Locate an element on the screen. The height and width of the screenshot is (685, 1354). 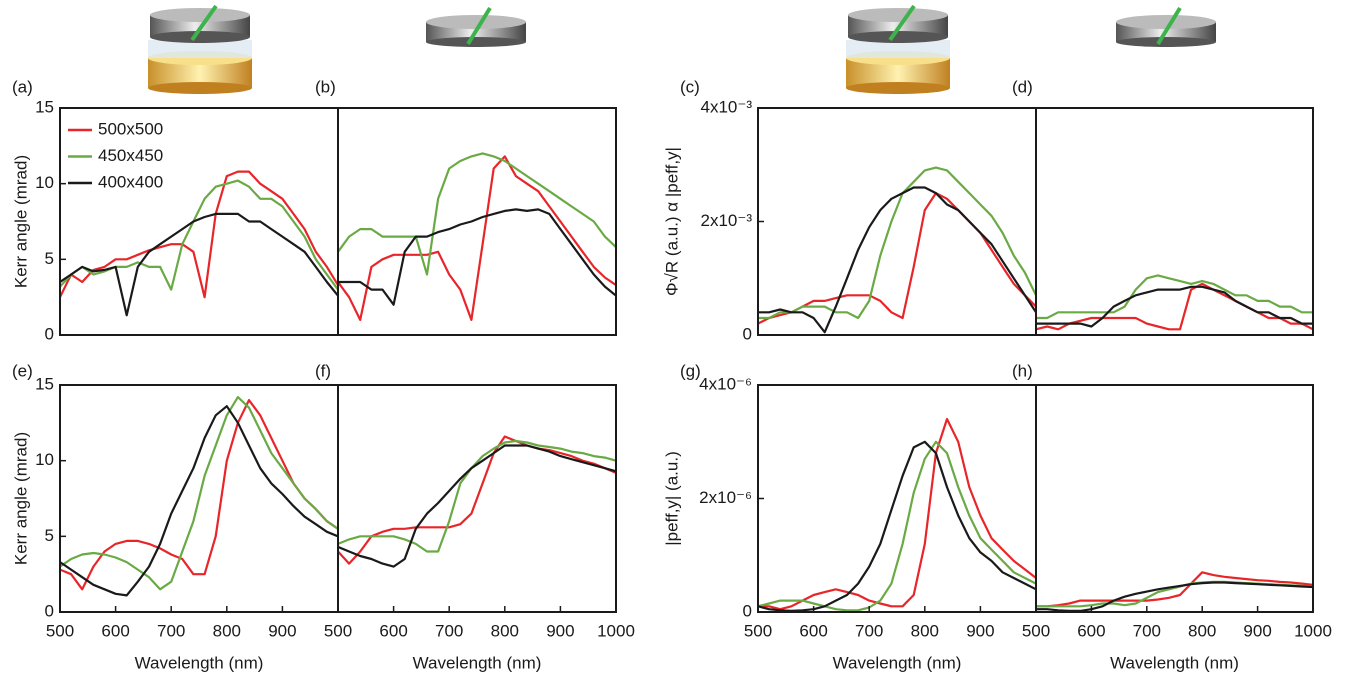
y-tick-label: 2x10⁻⁶ is located at coordinates (725, 497).